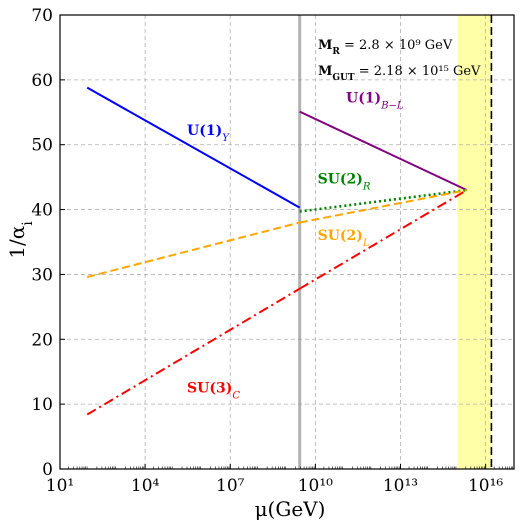  Describe the element at coordinates (42, 16) in the screenshot. I see `y-tick-label-7: 70` at that location.